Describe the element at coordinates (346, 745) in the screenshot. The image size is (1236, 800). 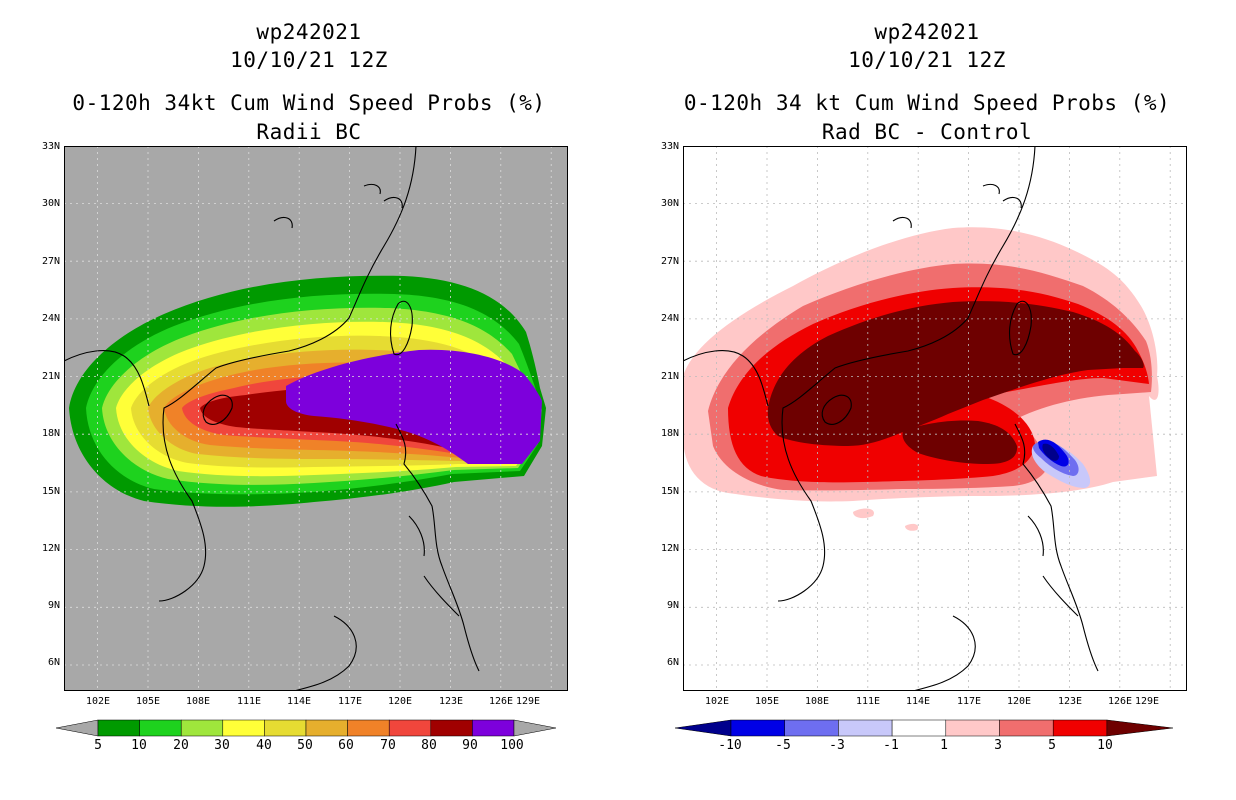
I see `colorbar-label: 60` at that location.